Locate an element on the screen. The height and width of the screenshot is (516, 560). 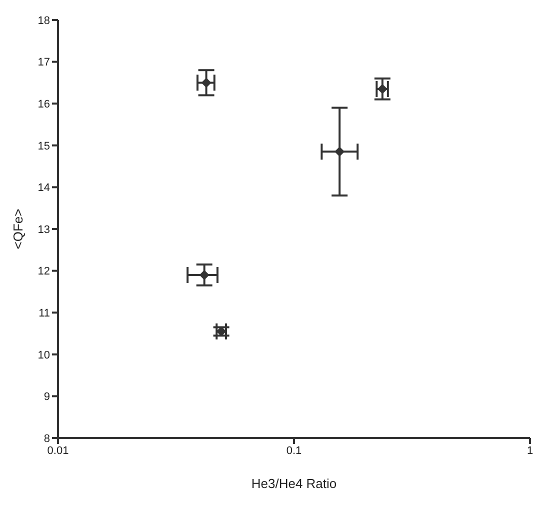
x-tick-label: 0.01 is located at coordinates (58, 450).